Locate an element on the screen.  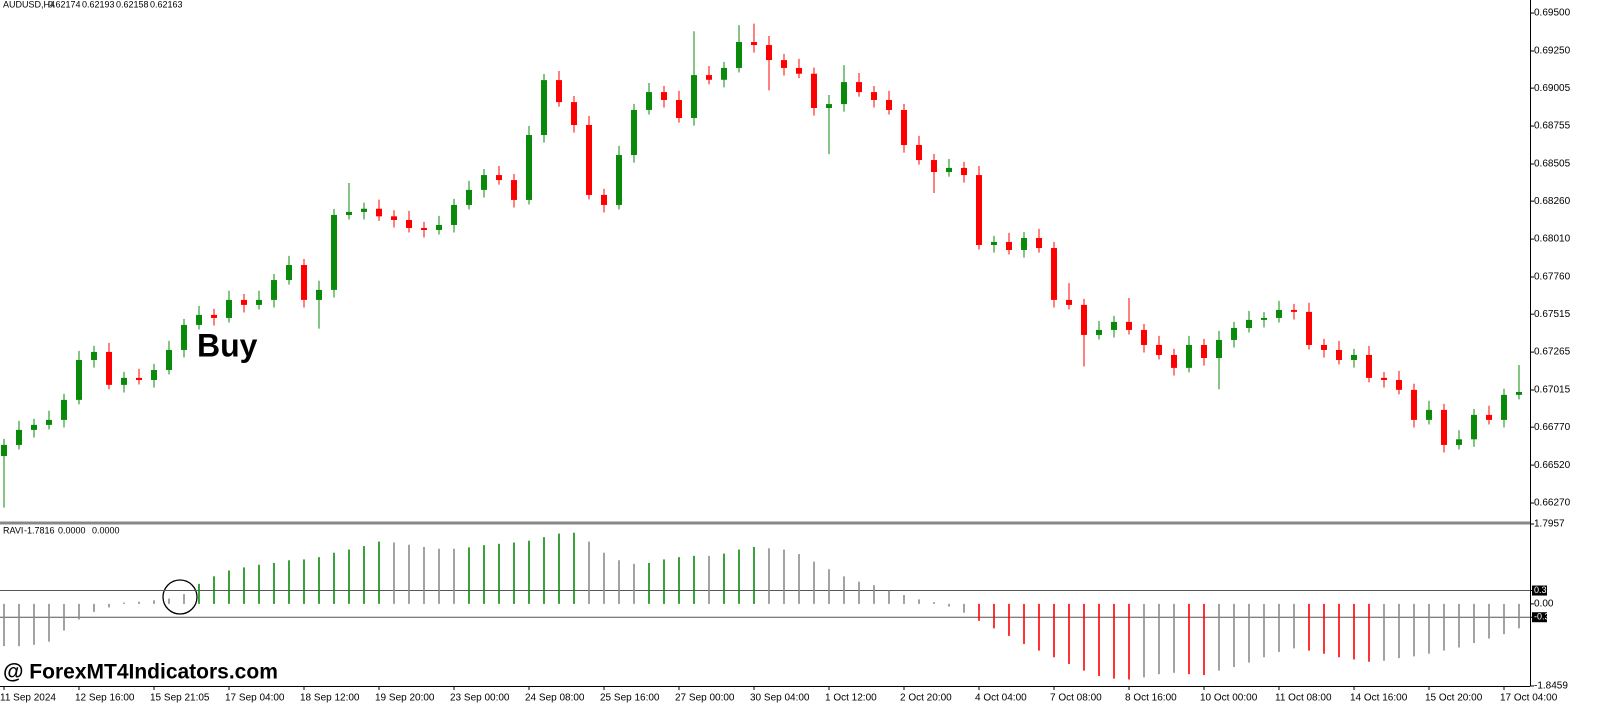
signal-circle is located at coordinates (180, 597).